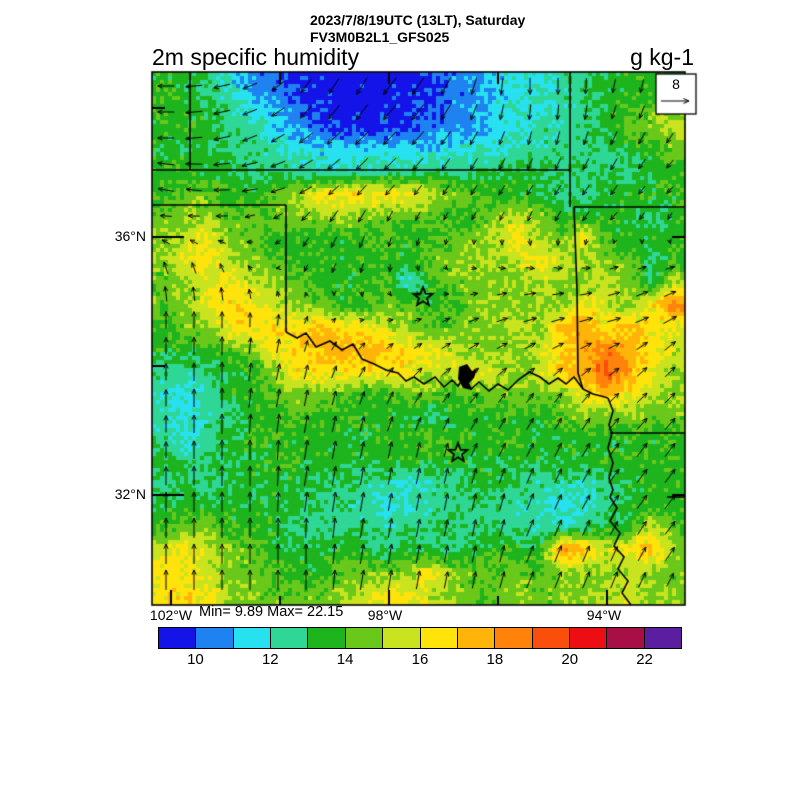 The height and width of the screenshot is (800, 800). Describe the element at coordinates (676, 84) in the screenshot. I see `wind-ref-value: 8` at that location.